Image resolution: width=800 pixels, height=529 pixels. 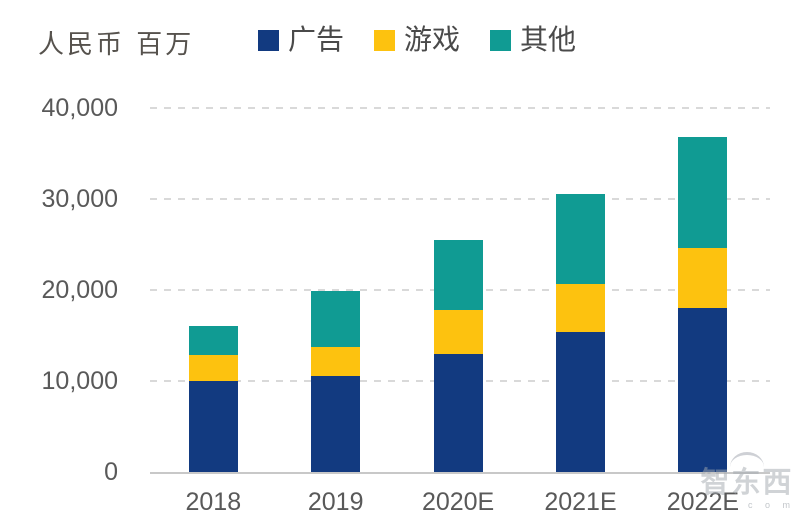 What do you see at coordinates (59, 243) in the screenshot?
I see `y-axis-labels: 0 10,000 20,000 30,000 40,000` at bounding box center [59, 243].